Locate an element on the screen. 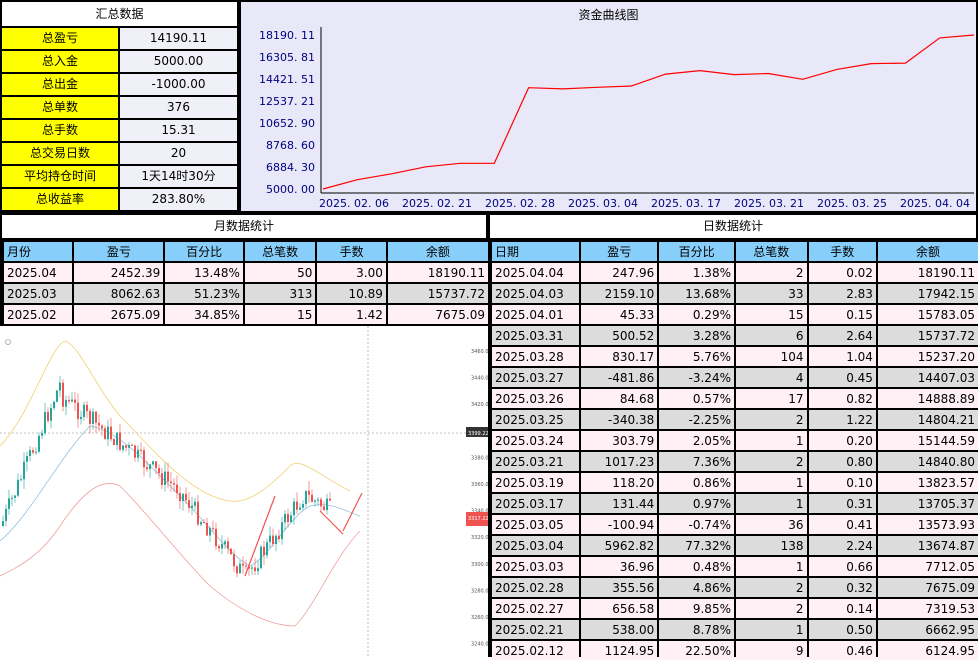 The width and height of the screenshot is (978, 662). table-cell: 2025.02.21 is located at coordinates (536, 629).